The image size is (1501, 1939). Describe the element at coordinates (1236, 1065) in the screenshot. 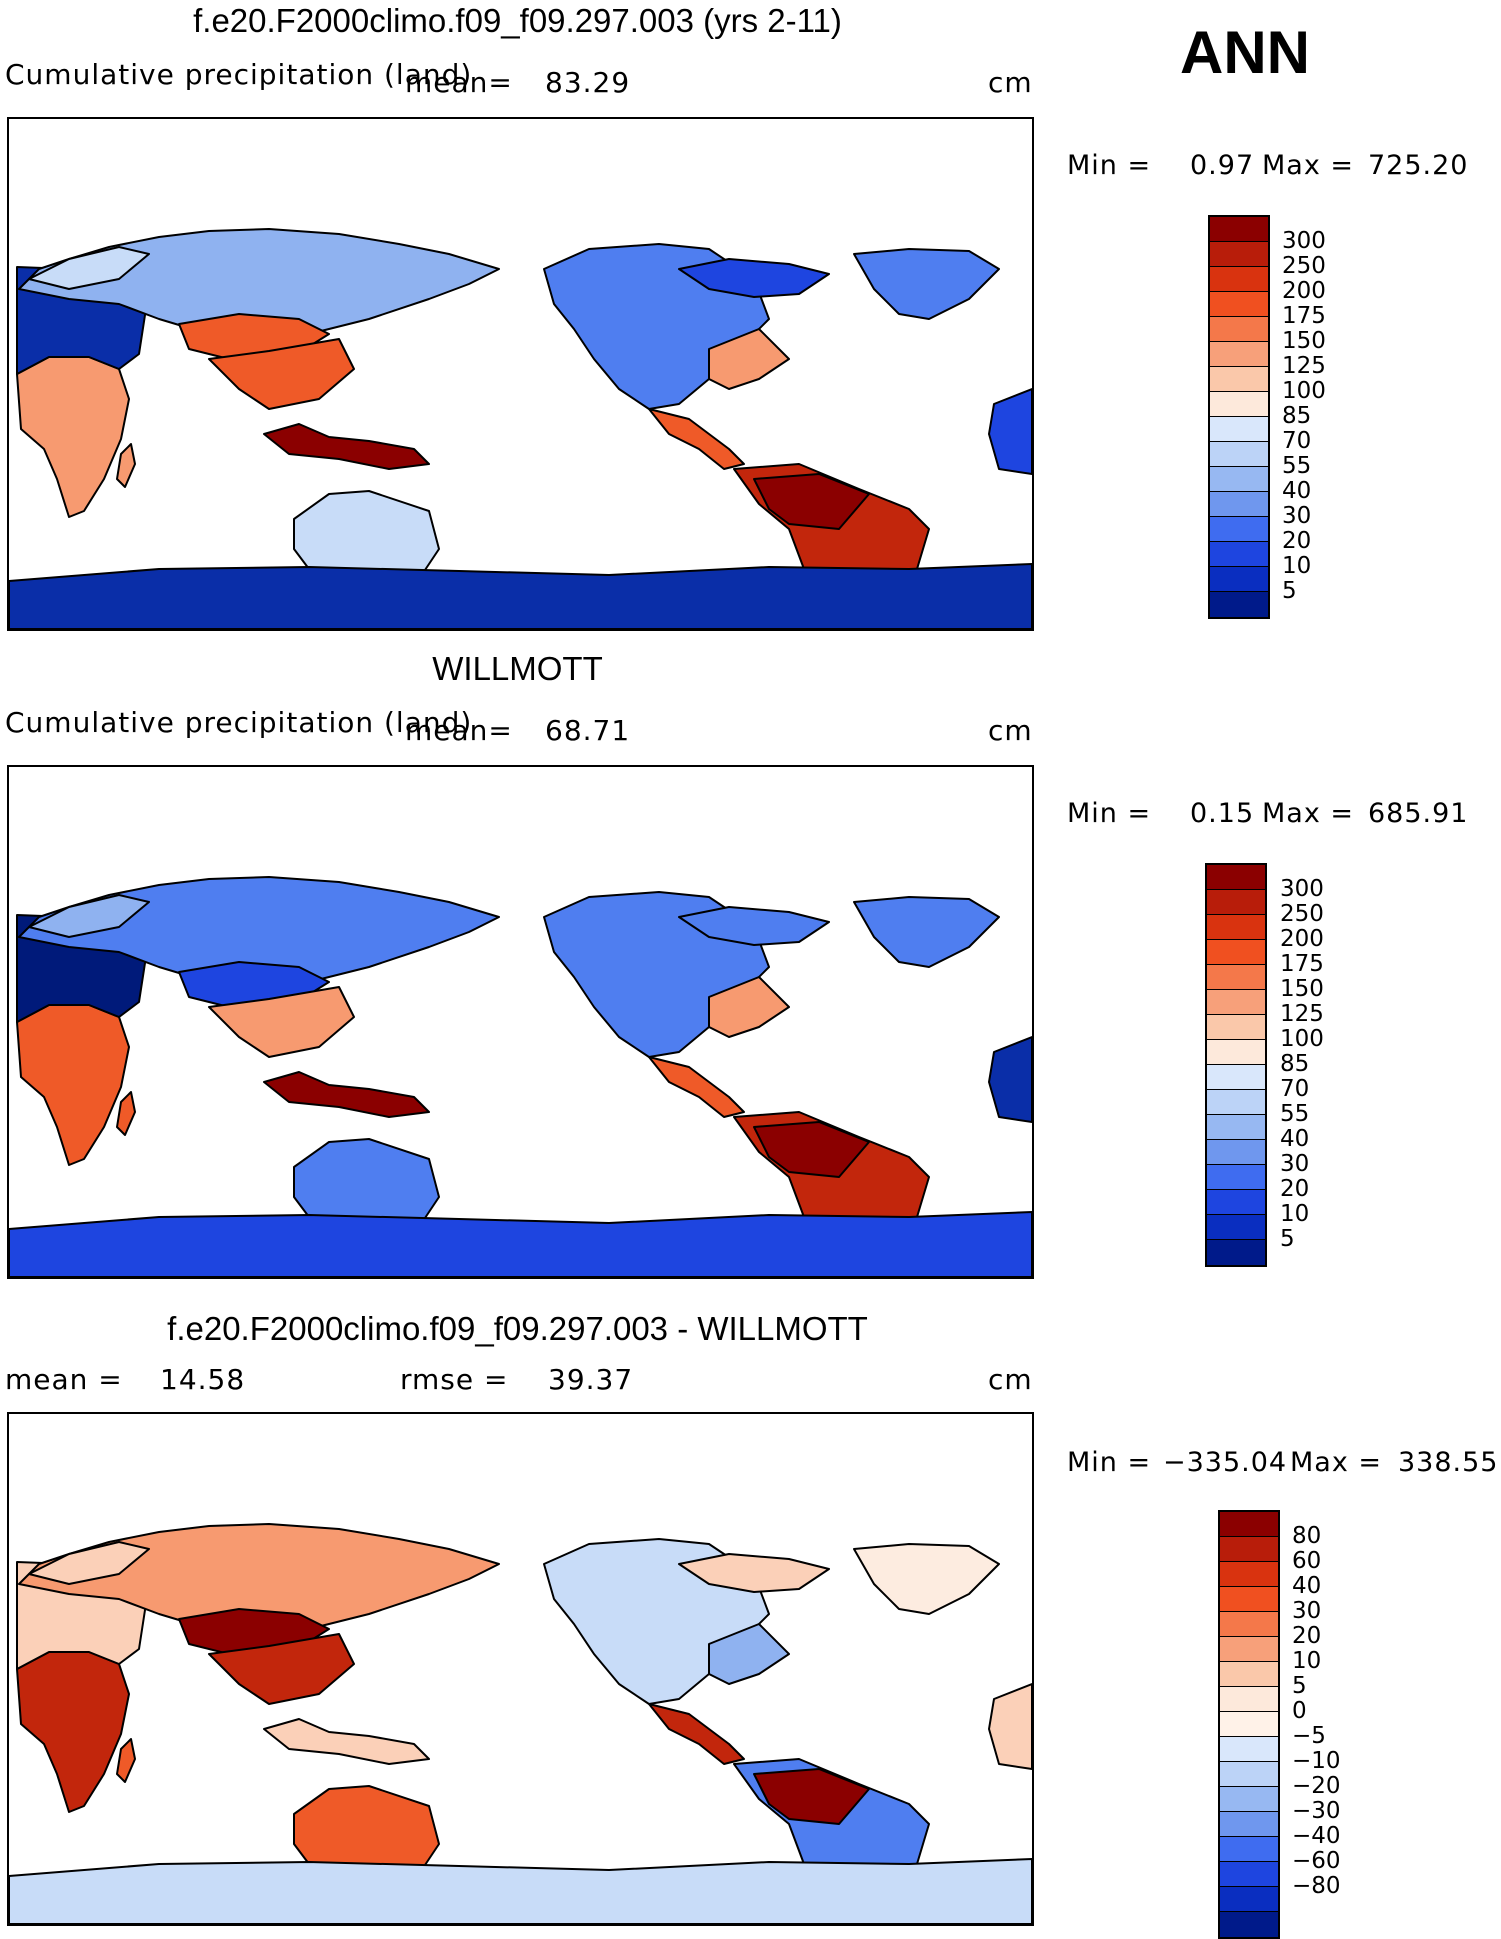

I see `panel-2-colorbar` at that location.